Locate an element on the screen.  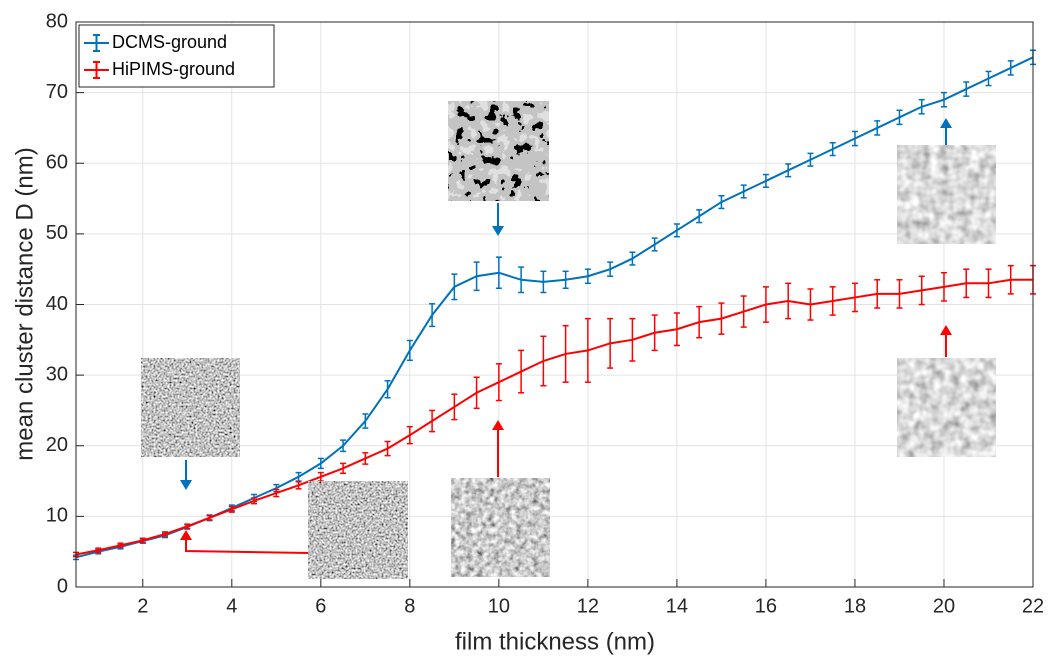
x-tick-label: 6 is located at coordinates (320, 606).